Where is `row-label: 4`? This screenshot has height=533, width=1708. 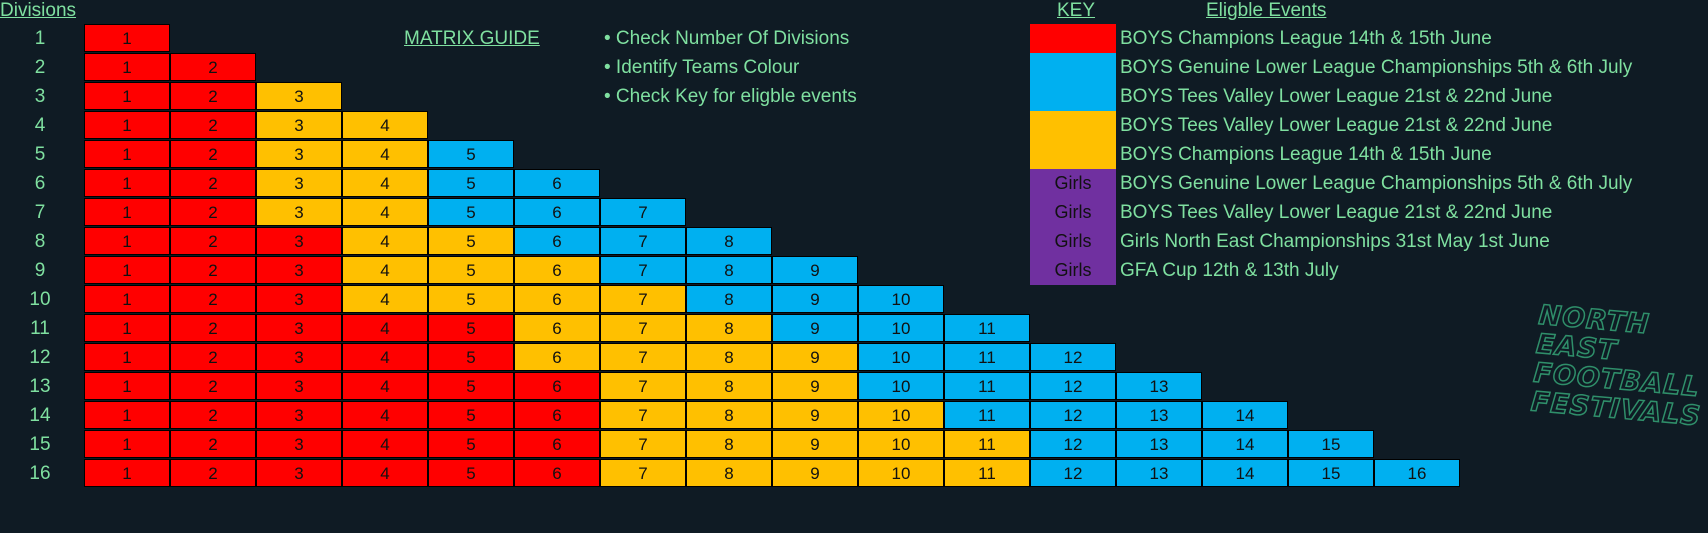 row-label: 4 is located at coordinates (40, 125).